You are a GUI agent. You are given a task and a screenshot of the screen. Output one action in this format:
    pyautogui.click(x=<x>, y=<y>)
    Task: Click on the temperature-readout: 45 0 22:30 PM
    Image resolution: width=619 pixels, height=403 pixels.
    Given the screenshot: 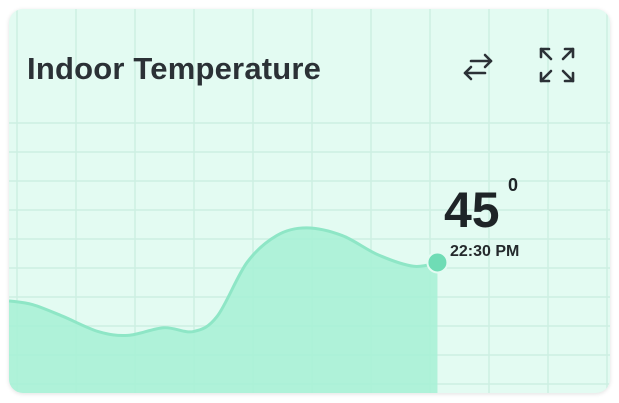 What is the action you would take?
    pyautogui.click(x=481, y=217)
    